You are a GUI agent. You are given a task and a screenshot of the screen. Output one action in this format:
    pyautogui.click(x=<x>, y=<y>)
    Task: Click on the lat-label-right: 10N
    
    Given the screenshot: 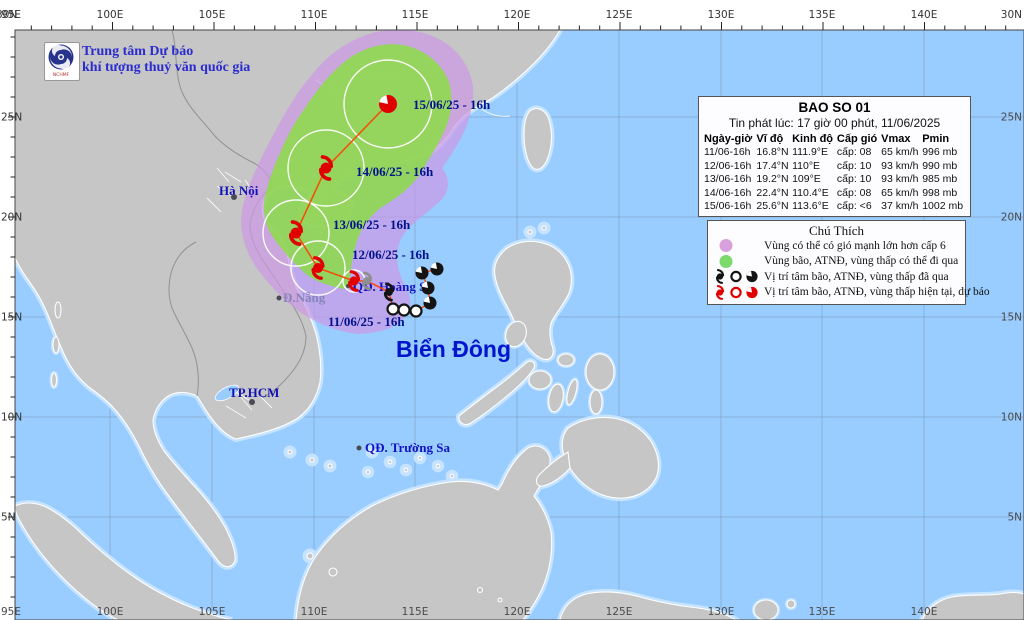 What is the action you would take?
    pyautogui.click(x=1011, y=418)
    